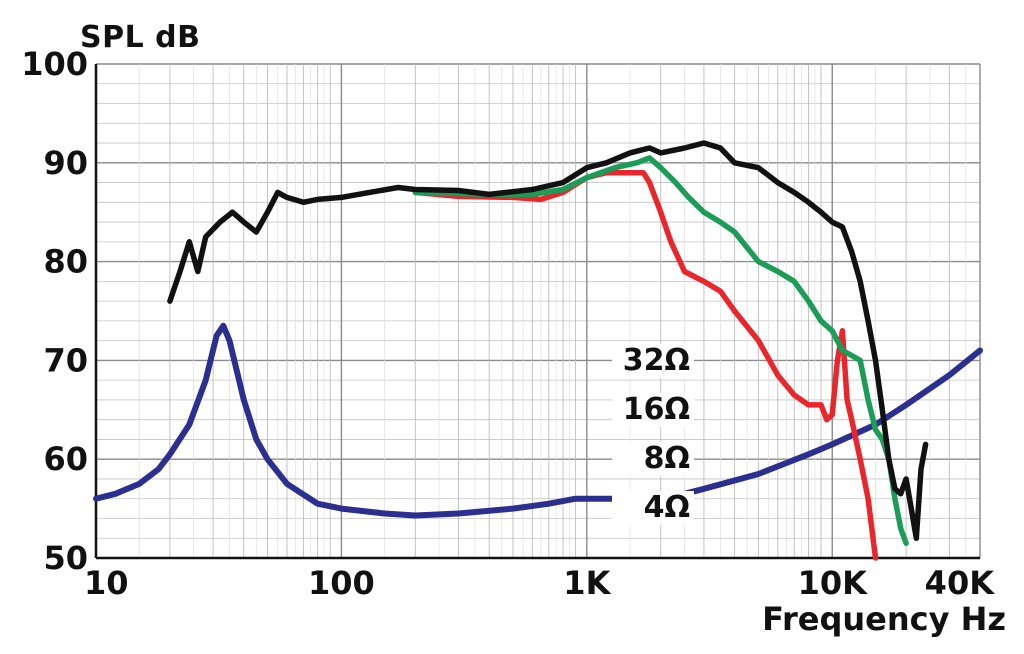  What do you see at coordinates (960, 583) in the screenshot?
I see `x-tick-label: 40K` at bounding box center [960, 583].